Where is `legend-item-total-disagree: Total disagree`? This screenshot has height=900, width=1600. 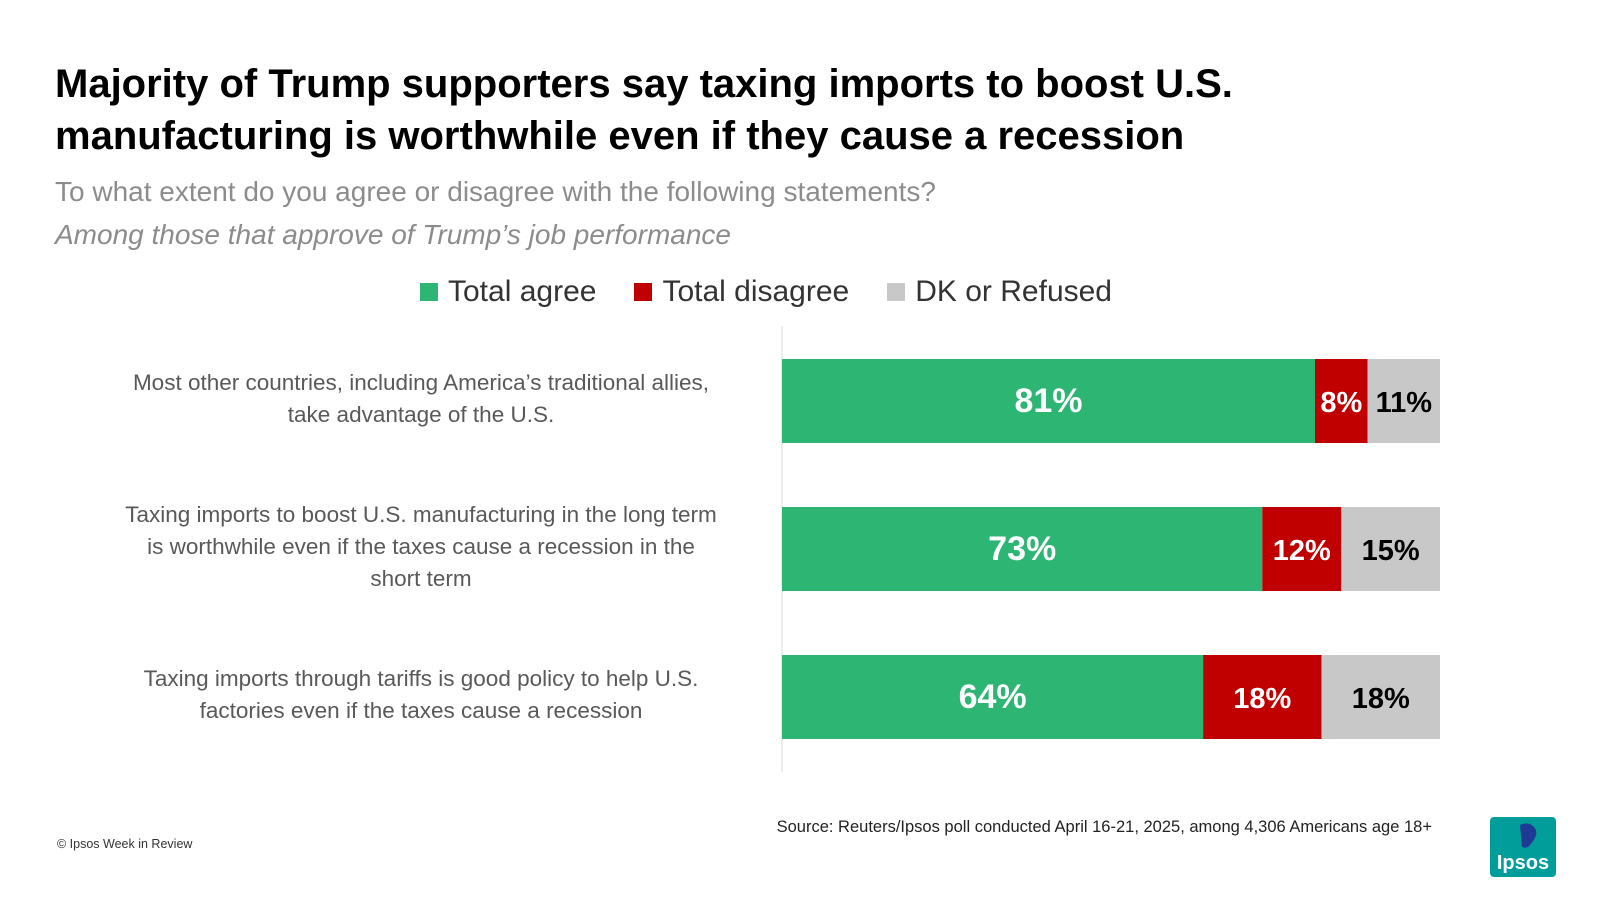 legend-item-total-disagree: Total disagree is located at coordinates (741, 292).